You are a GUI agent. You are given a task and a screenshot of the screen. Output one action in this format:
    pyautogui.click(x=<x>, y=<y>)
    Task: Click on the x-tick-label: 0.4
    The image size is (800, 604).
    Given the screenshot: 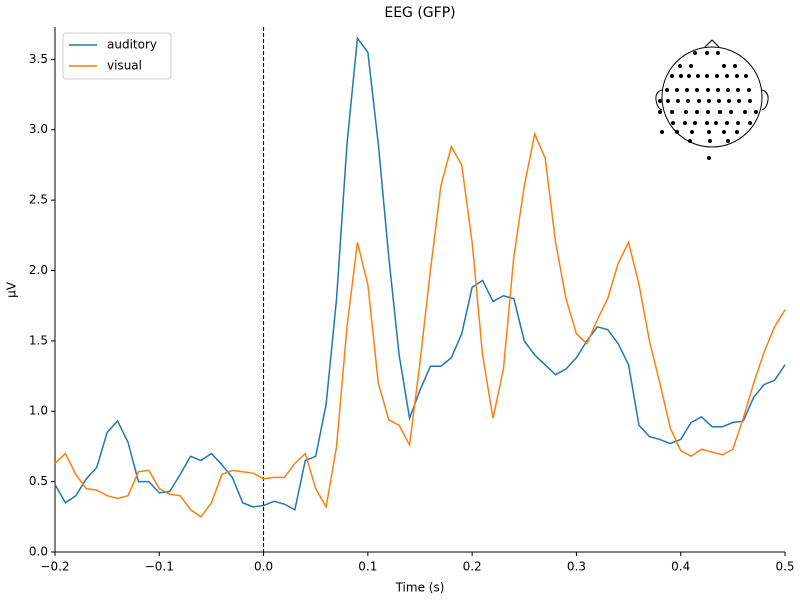 What is the action you would take?
    pyautogui.click(x=680, y=567)
    